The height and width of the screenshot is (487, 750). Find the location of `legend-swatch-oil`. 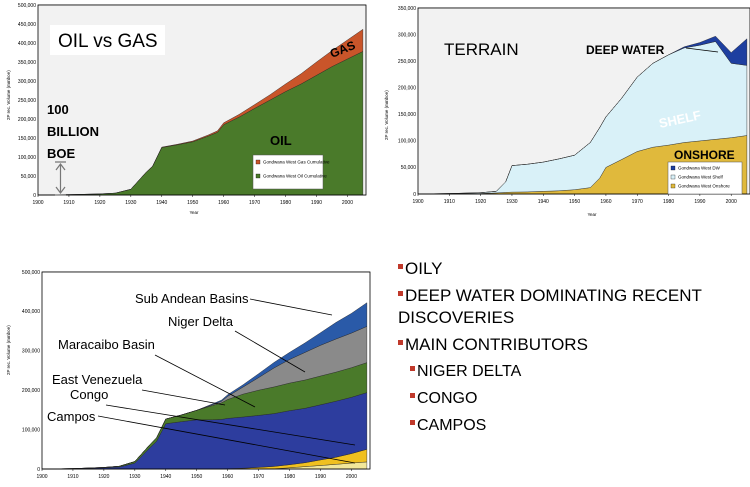

legend-swatch-oil is located at coordinates (258, 176).